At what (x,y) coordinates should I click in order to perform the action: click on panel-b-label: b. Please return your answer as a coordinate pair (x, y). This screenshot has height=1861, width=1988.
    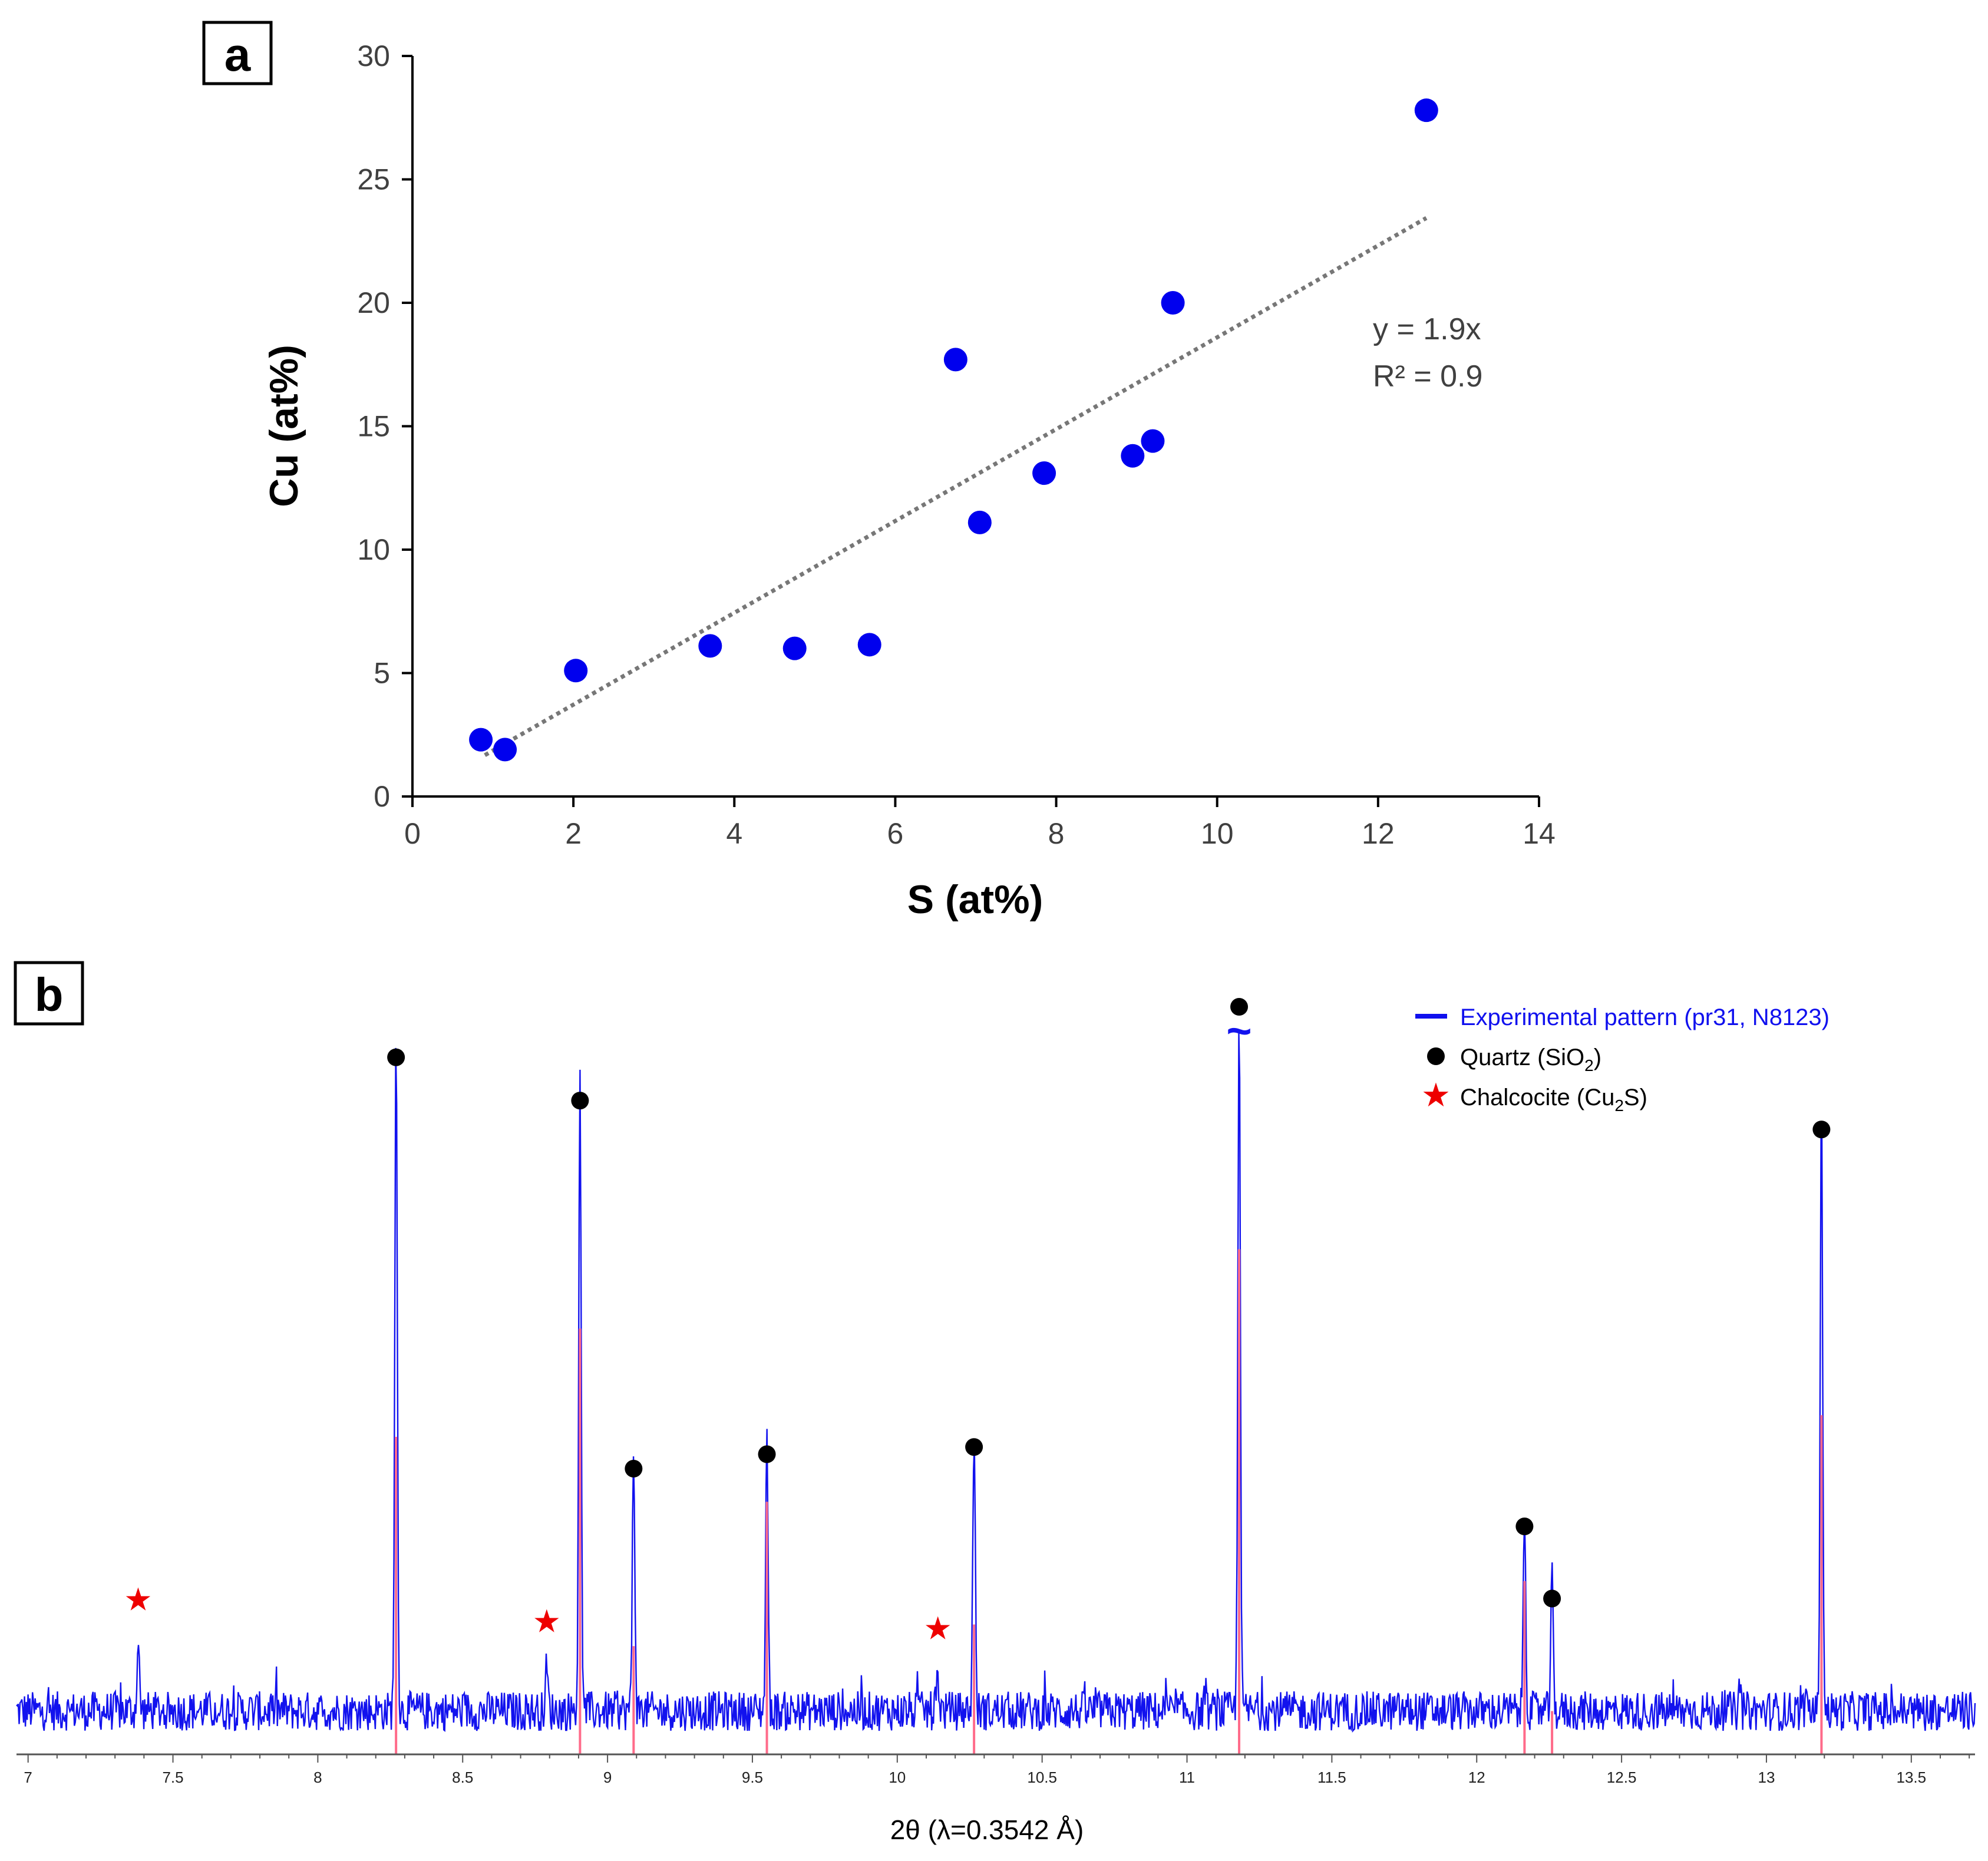
    Looking at the image, I should click on (49, 994).